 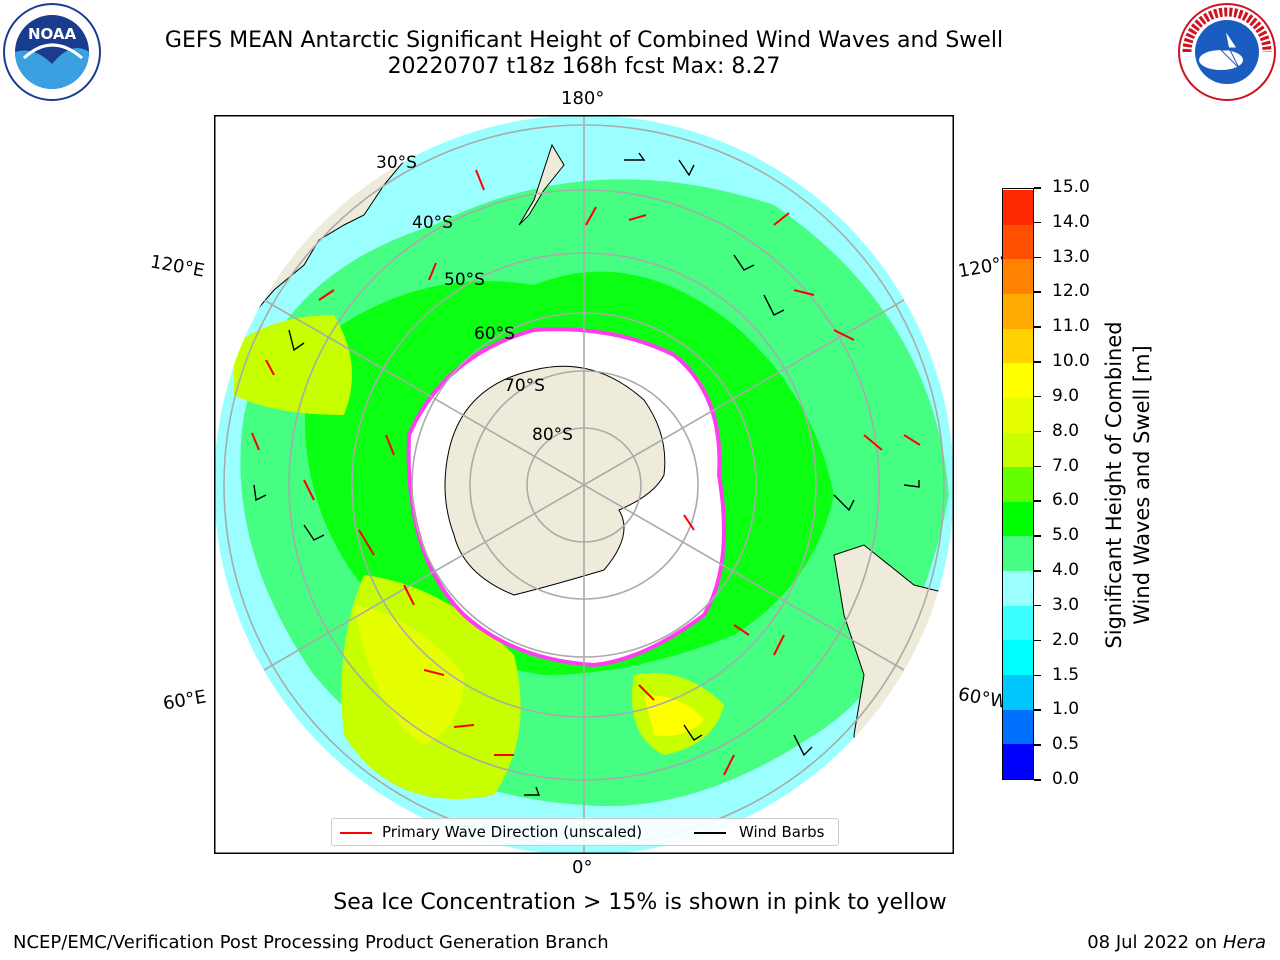 I want to click on lon-label-bottom: 0°, so click(x=582, y=867).